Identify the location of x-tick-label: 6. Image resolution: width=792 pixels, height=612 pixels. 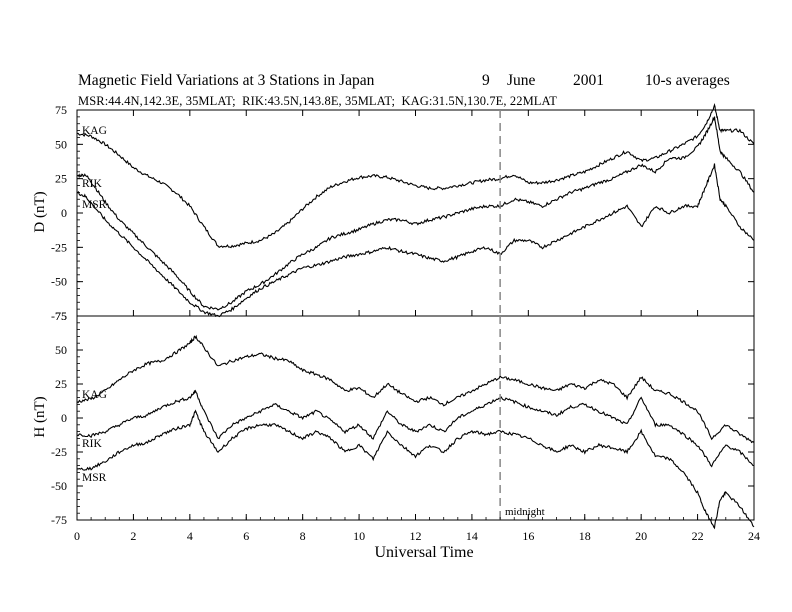
(246, 536).